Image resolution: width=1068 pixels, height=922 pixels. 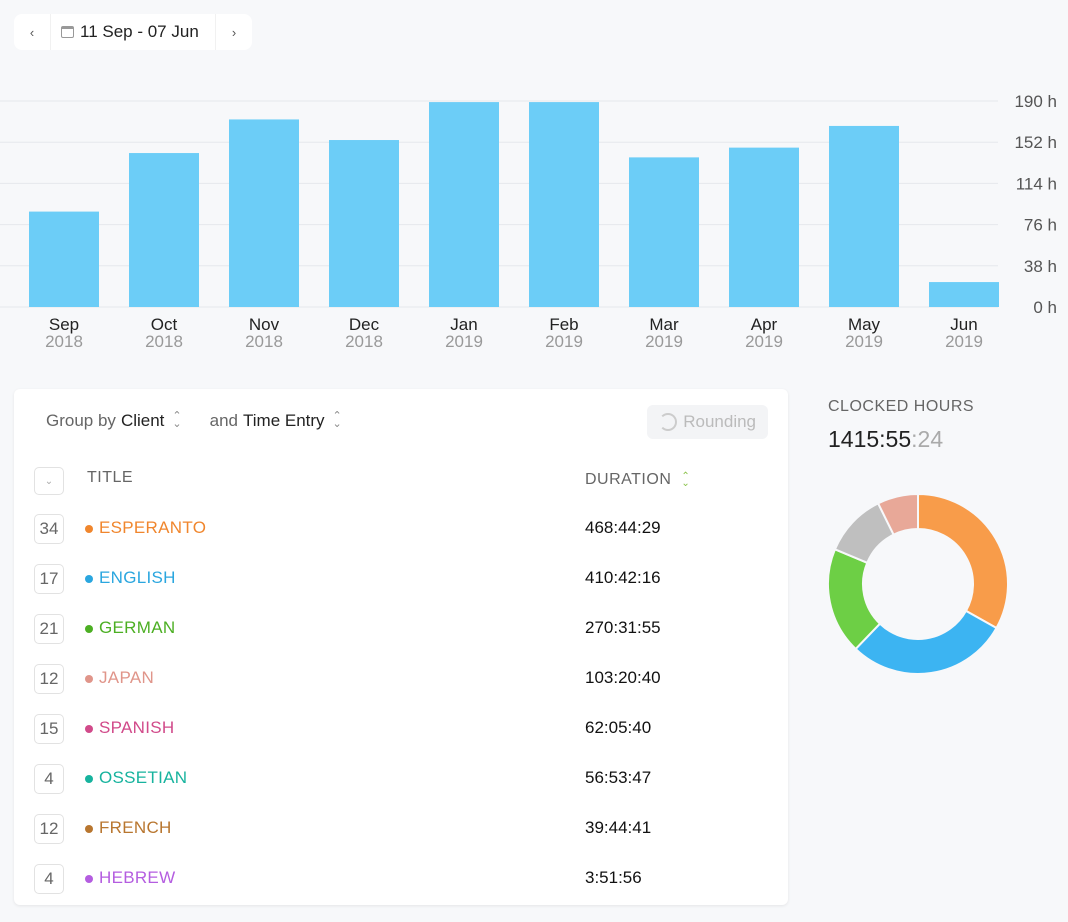 What do you see at coordinates (401, 729) in the screenshot?
I see `table-row: 15 SPANISH 62:05:40` at bounding box center [401, 729].